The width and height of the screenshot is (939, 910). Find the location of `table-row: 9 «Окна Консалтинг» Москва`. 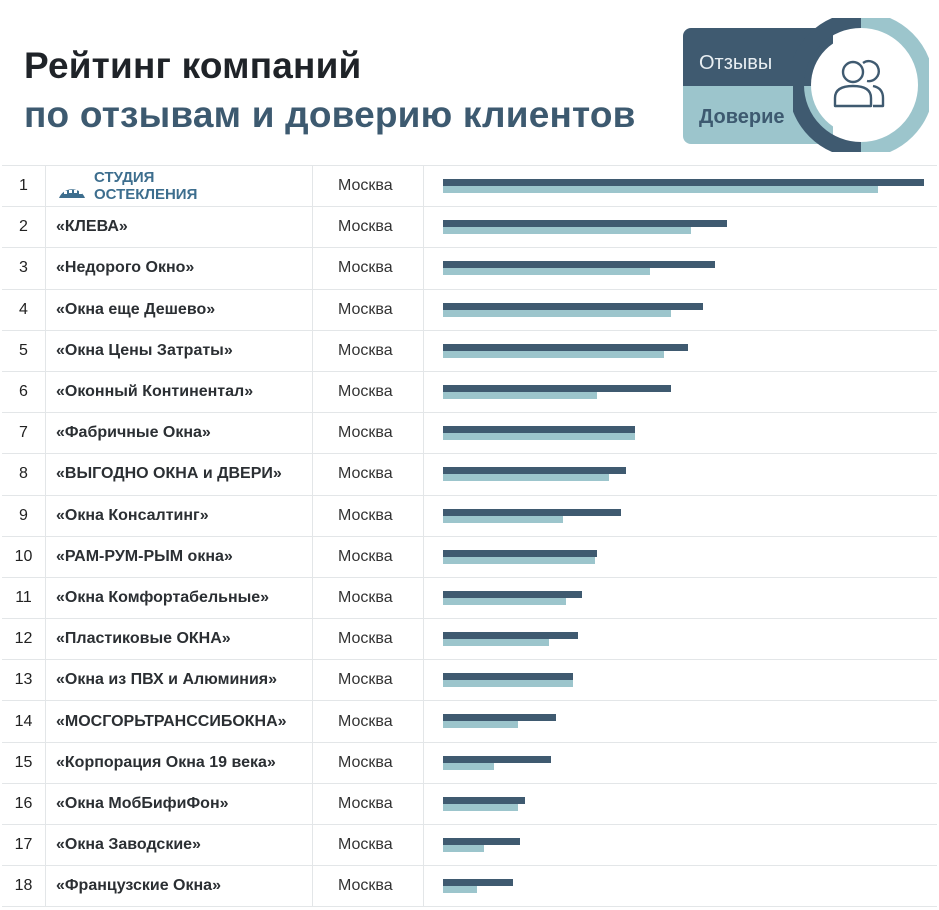

table-row: 9 «Окна Консалтинг» Москва is located at coordinates (469, 516).